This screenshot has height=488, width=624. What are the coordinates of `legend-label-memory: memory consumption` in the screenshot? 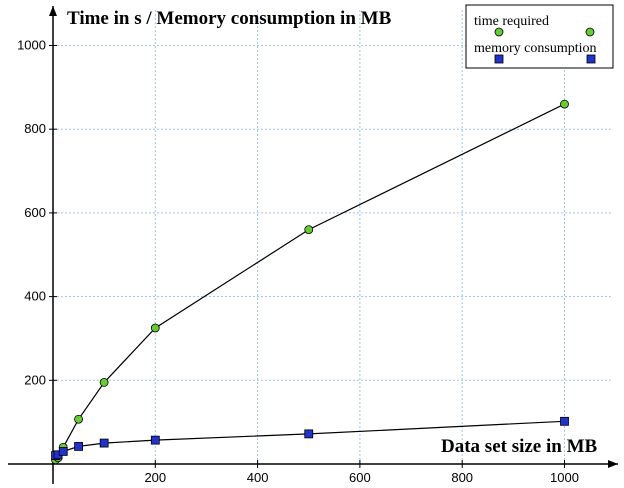 It's located at (535, 48).